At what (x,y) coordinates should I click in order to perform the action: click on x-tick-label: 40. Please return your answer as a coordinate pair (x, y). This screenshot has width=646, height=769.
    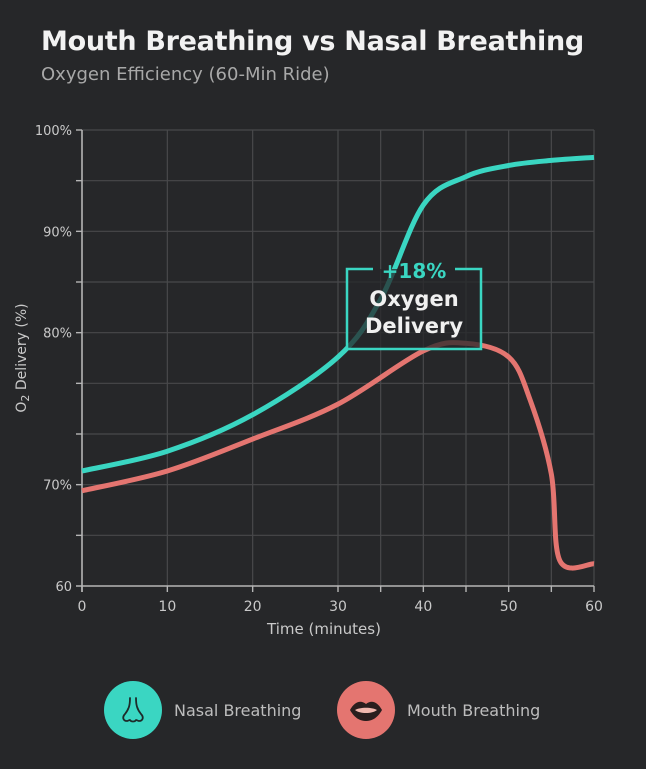
    Looking at the image, I should click on (423, 607).